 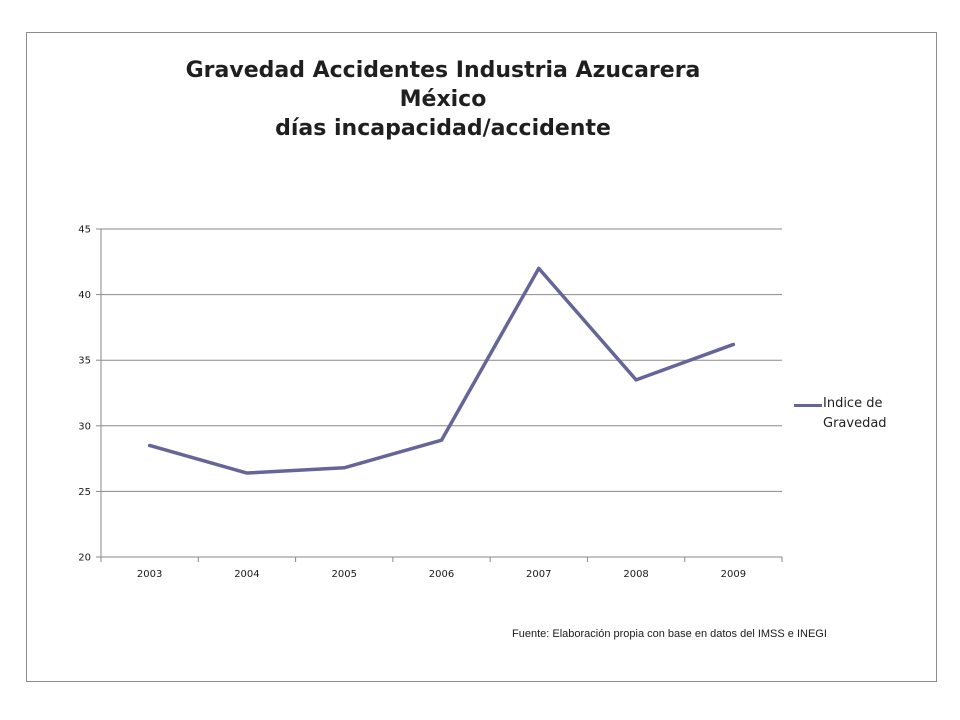 What do you see at coordinates (808, 405) in the screenshot?
I see `legend-swatch` at bounding box center [808, 405].